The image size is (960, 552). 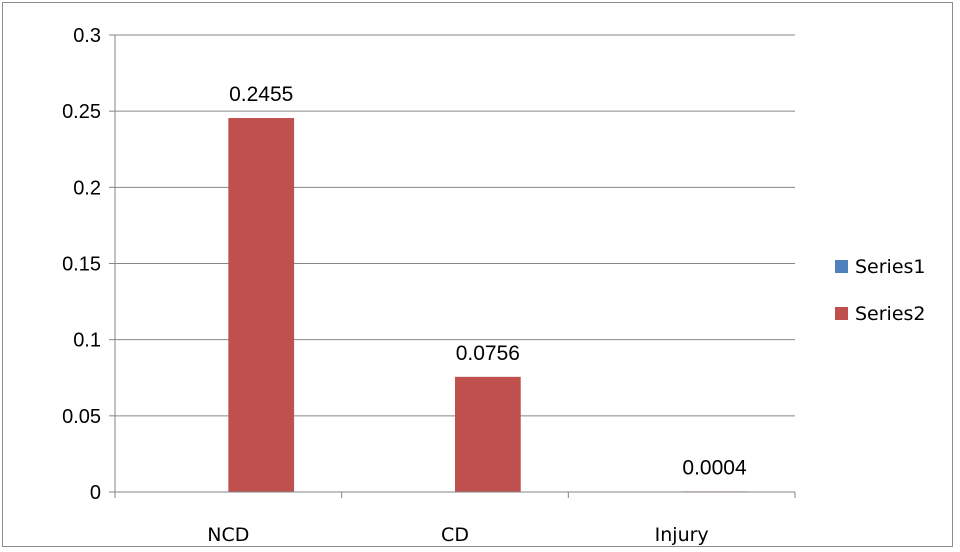 I want to click on y-tick-label: 0.25, so click(x=81, y=112).